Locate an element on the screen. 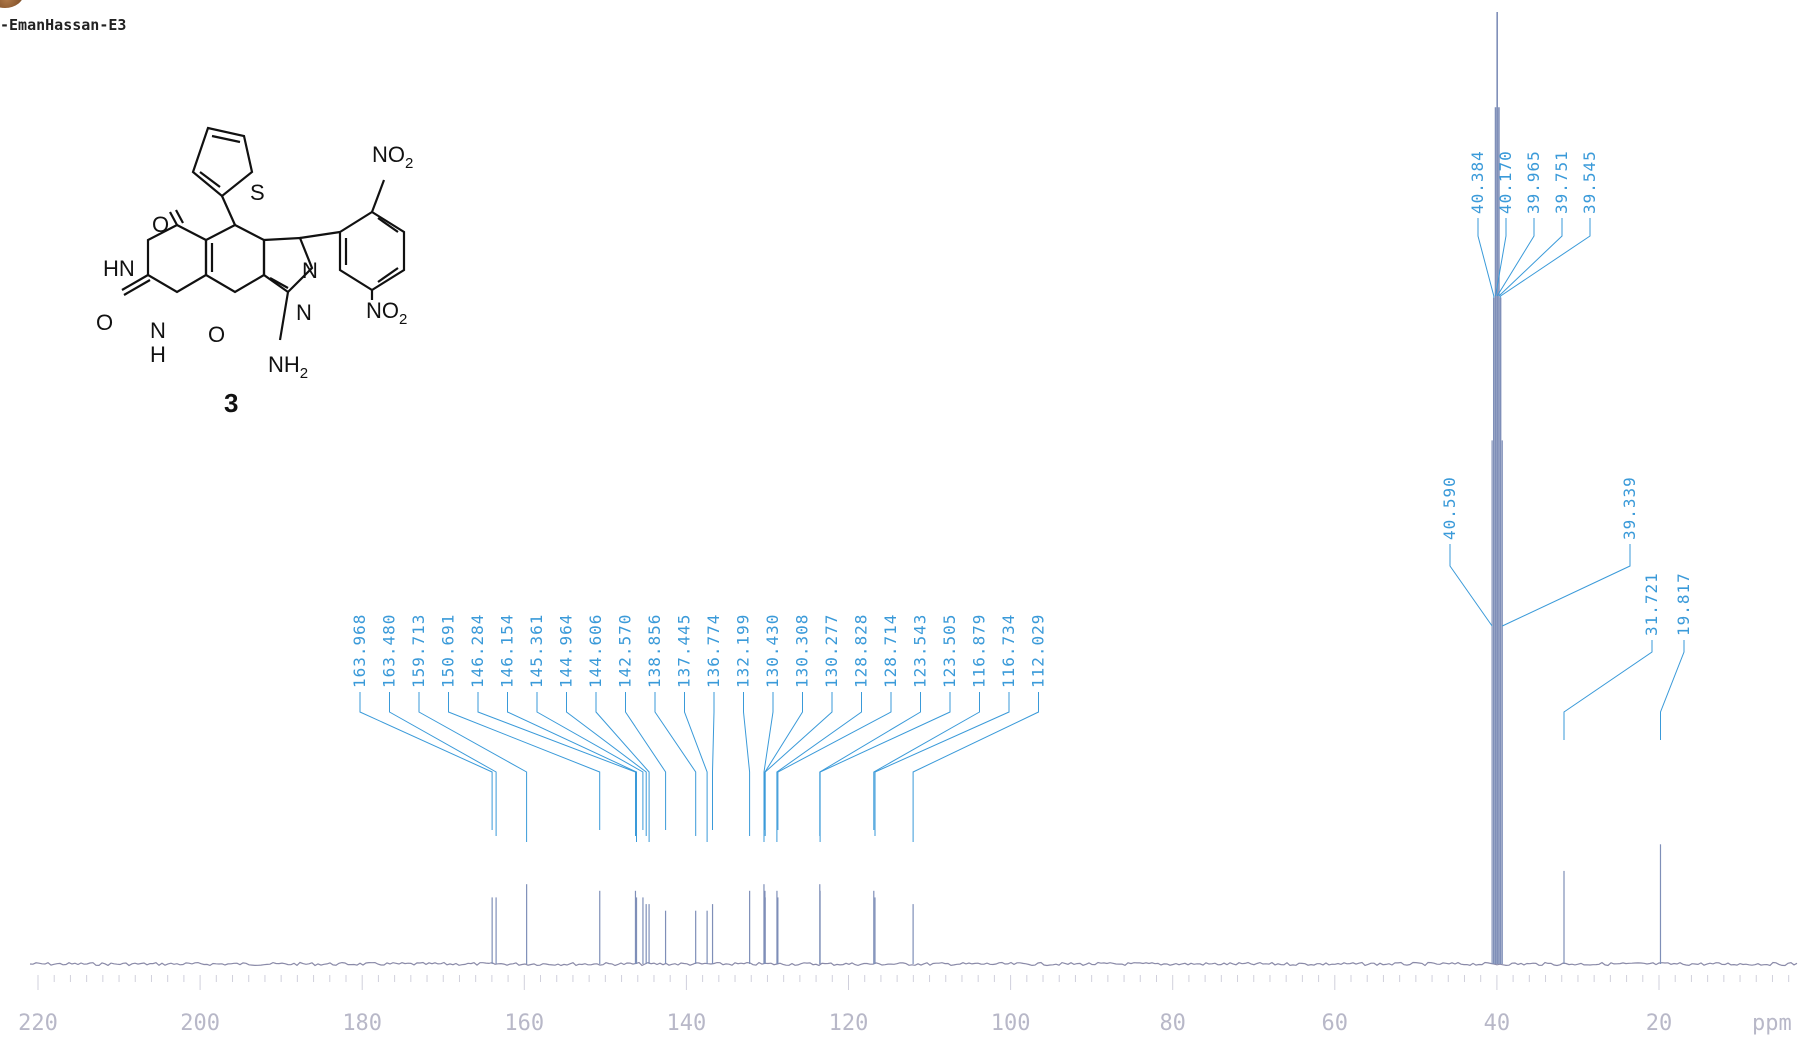 This screenshot has width=1799, height=1037. leader-130.430 is located at coordinates (768, 767).